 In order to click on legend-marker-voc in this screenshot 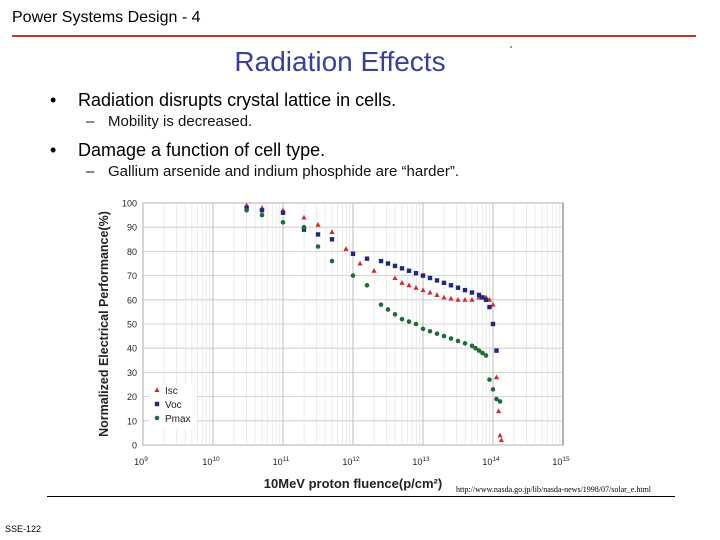, I will do `click(157, 404)`.